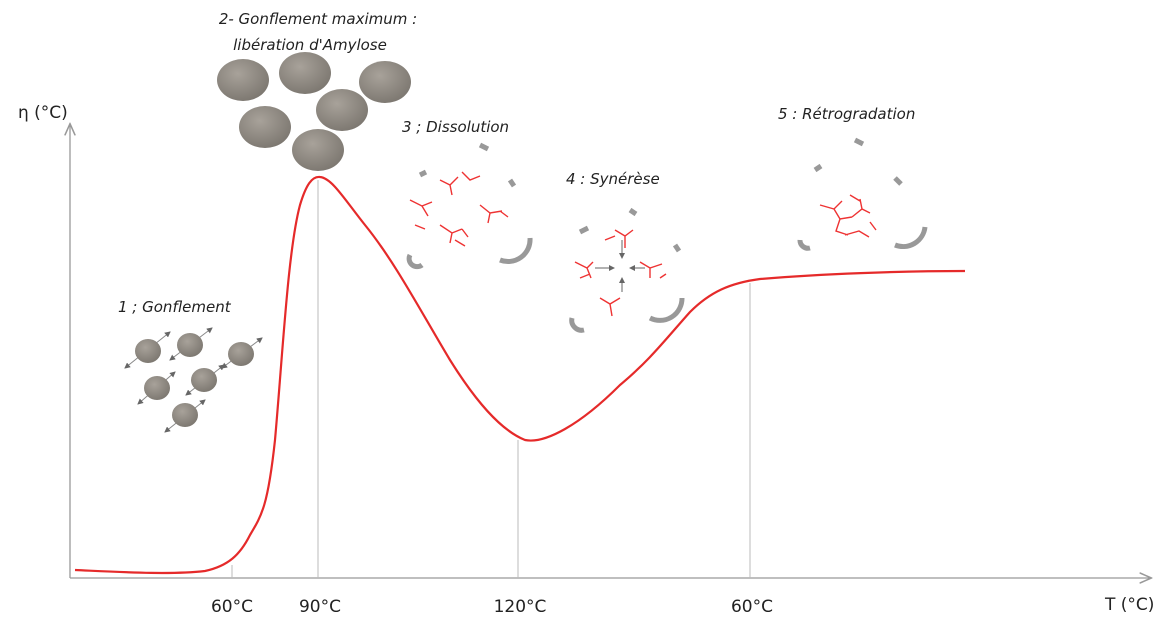  What do you see at coordinates (613, 179) in the screenshot?
I see `stage-label: 4 : Synérèse` at bounding box center [613, 179].